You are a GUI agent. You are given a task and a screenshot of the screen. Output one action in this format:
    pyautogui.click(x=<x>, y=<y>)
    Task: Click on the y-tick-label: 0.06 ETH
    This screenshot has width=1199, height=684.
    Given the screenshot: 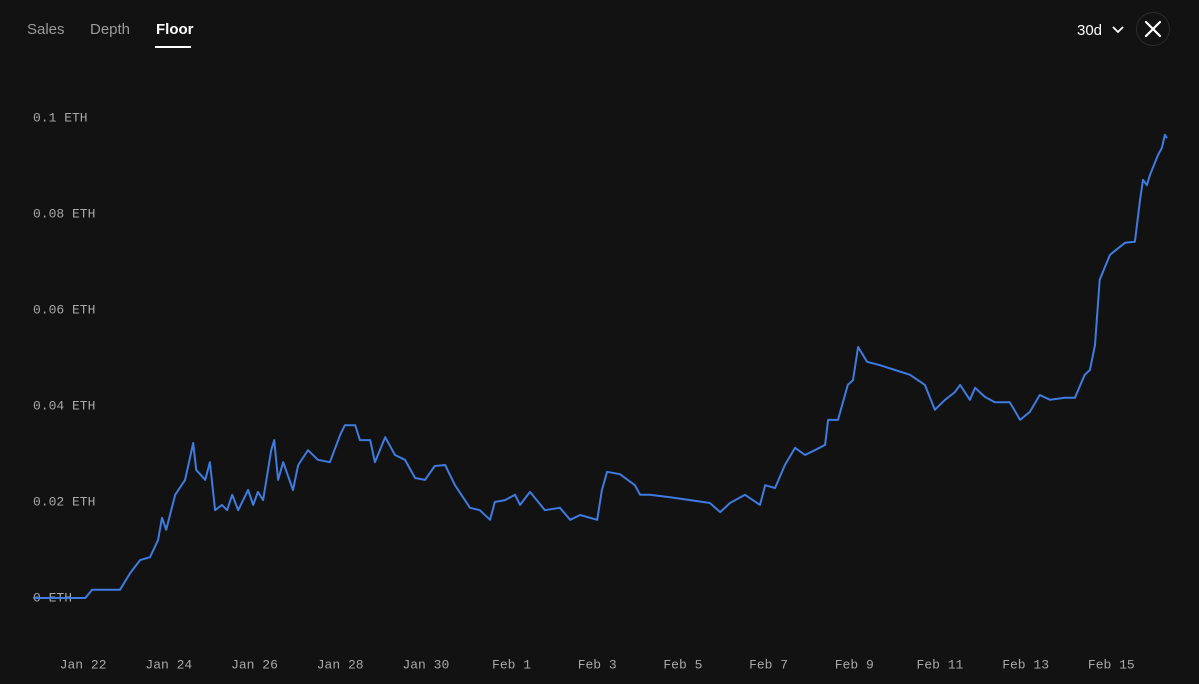 What is the action you would take?
    pyautogui.click(x=64, y=309)
    